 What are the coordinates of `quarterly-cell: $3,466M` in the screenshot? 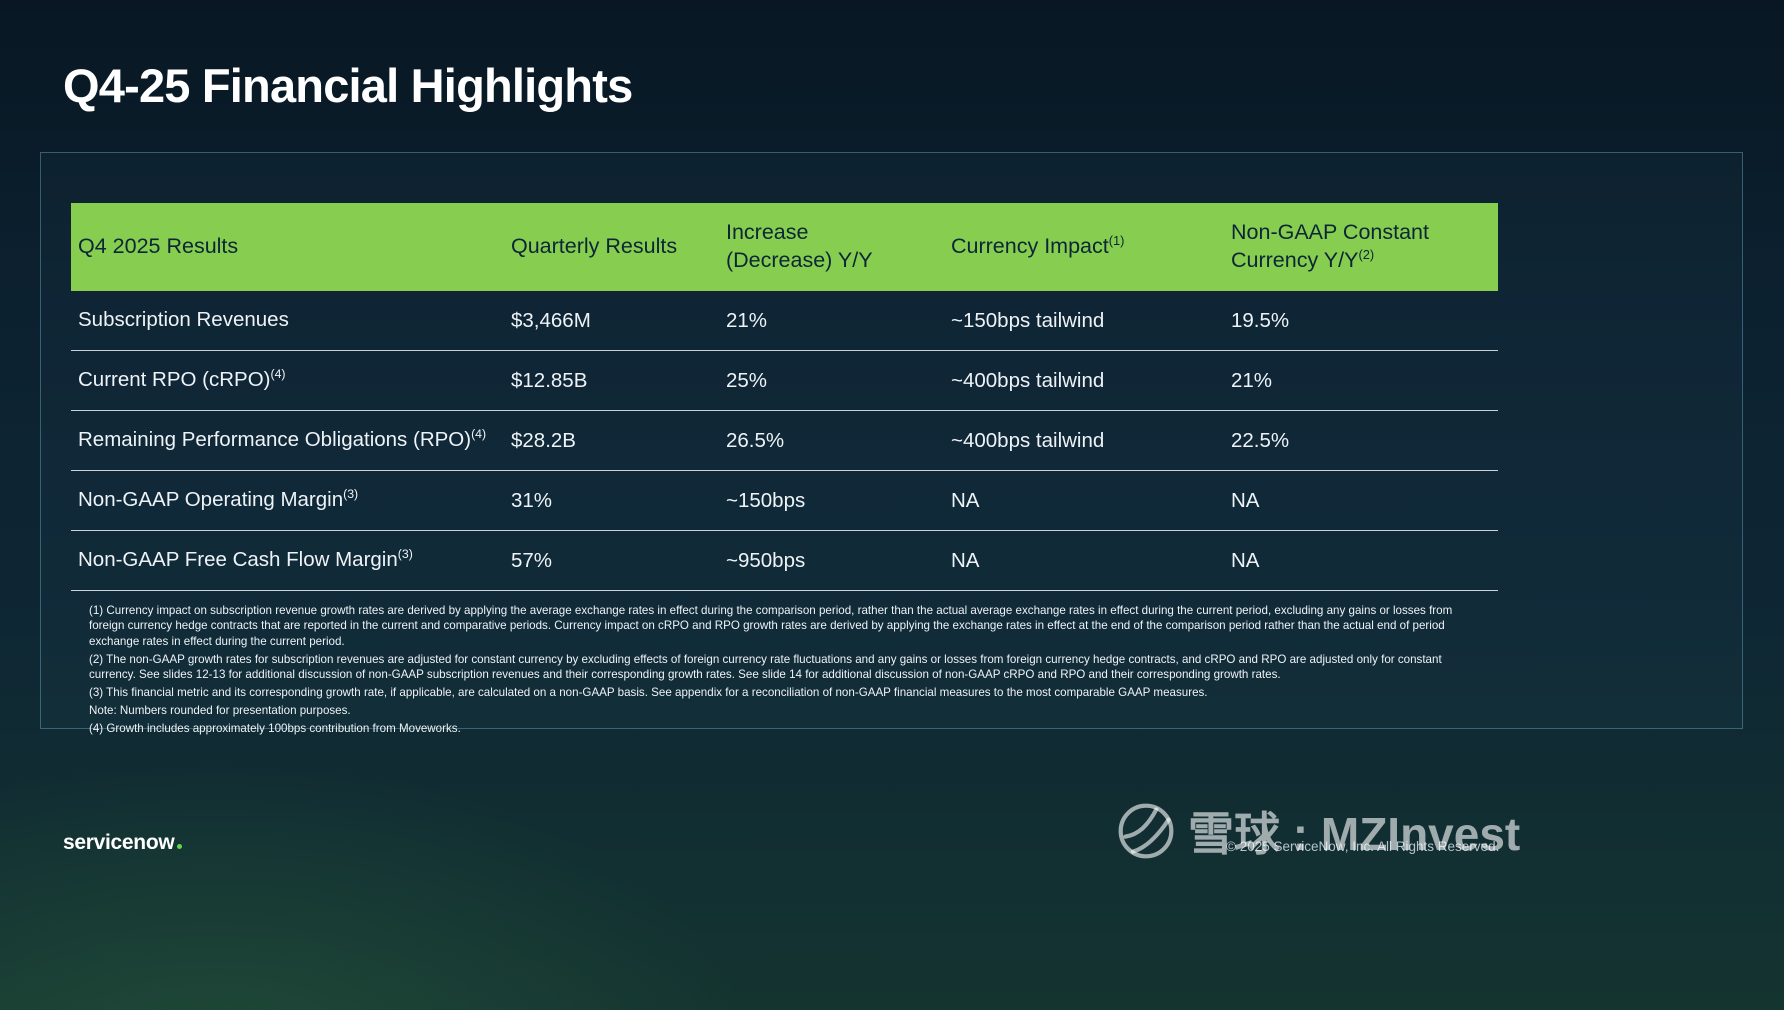 It's located at (611, 320).